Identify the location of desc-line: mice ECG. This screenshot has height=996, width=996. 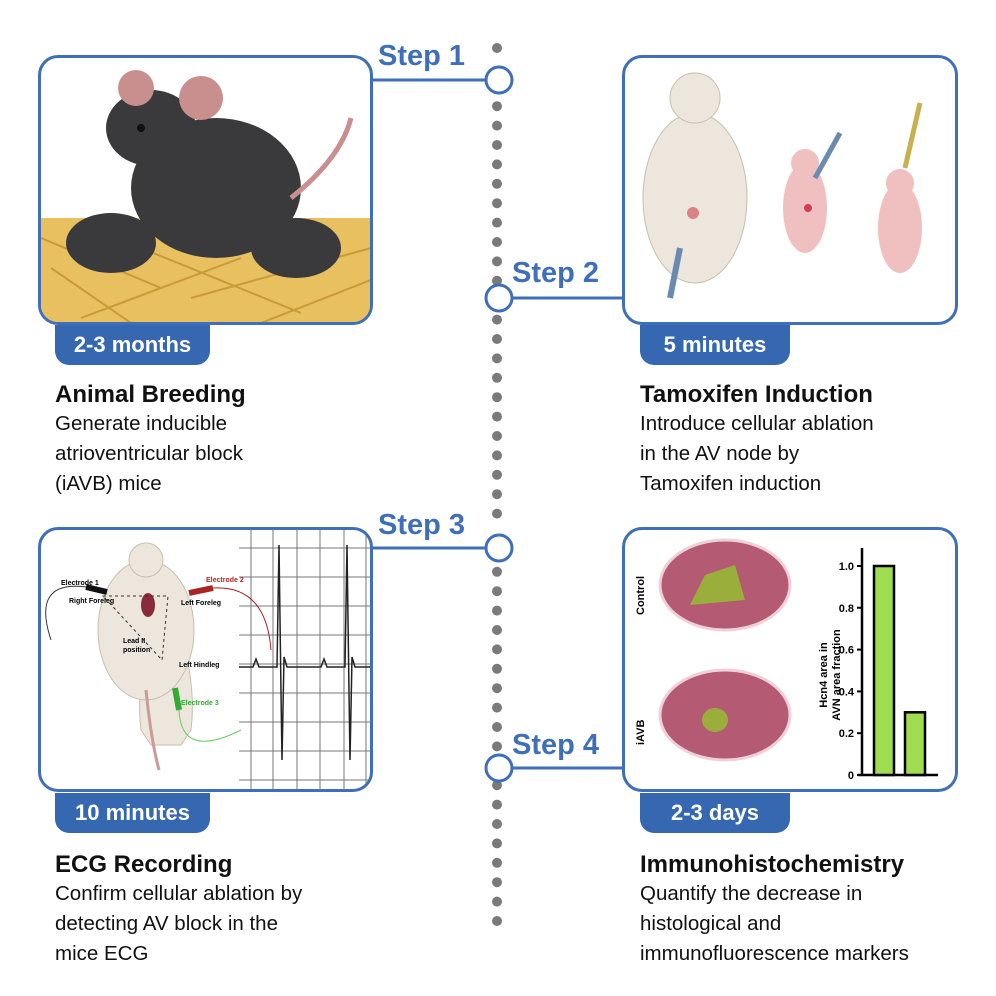
(102, 953).